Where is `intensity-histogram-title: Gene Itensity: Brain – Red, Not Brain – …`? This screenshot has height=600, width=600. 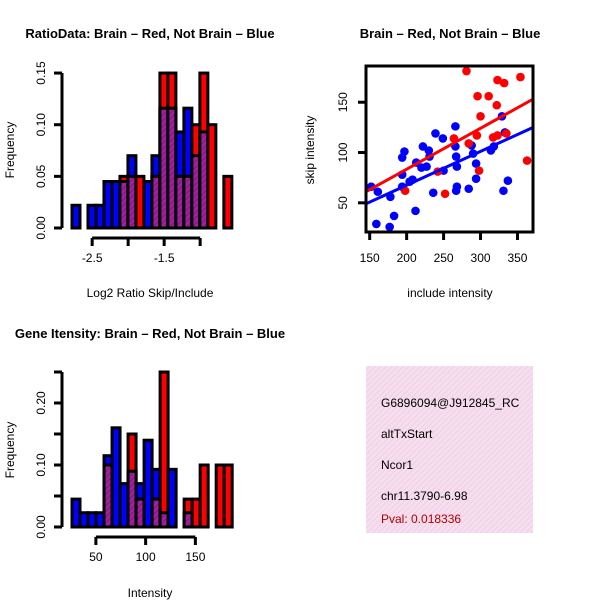
intensity-histogram-title: Gene Itensity: Brain – Red, Not Brain – … is located at coordinates (150, 333).